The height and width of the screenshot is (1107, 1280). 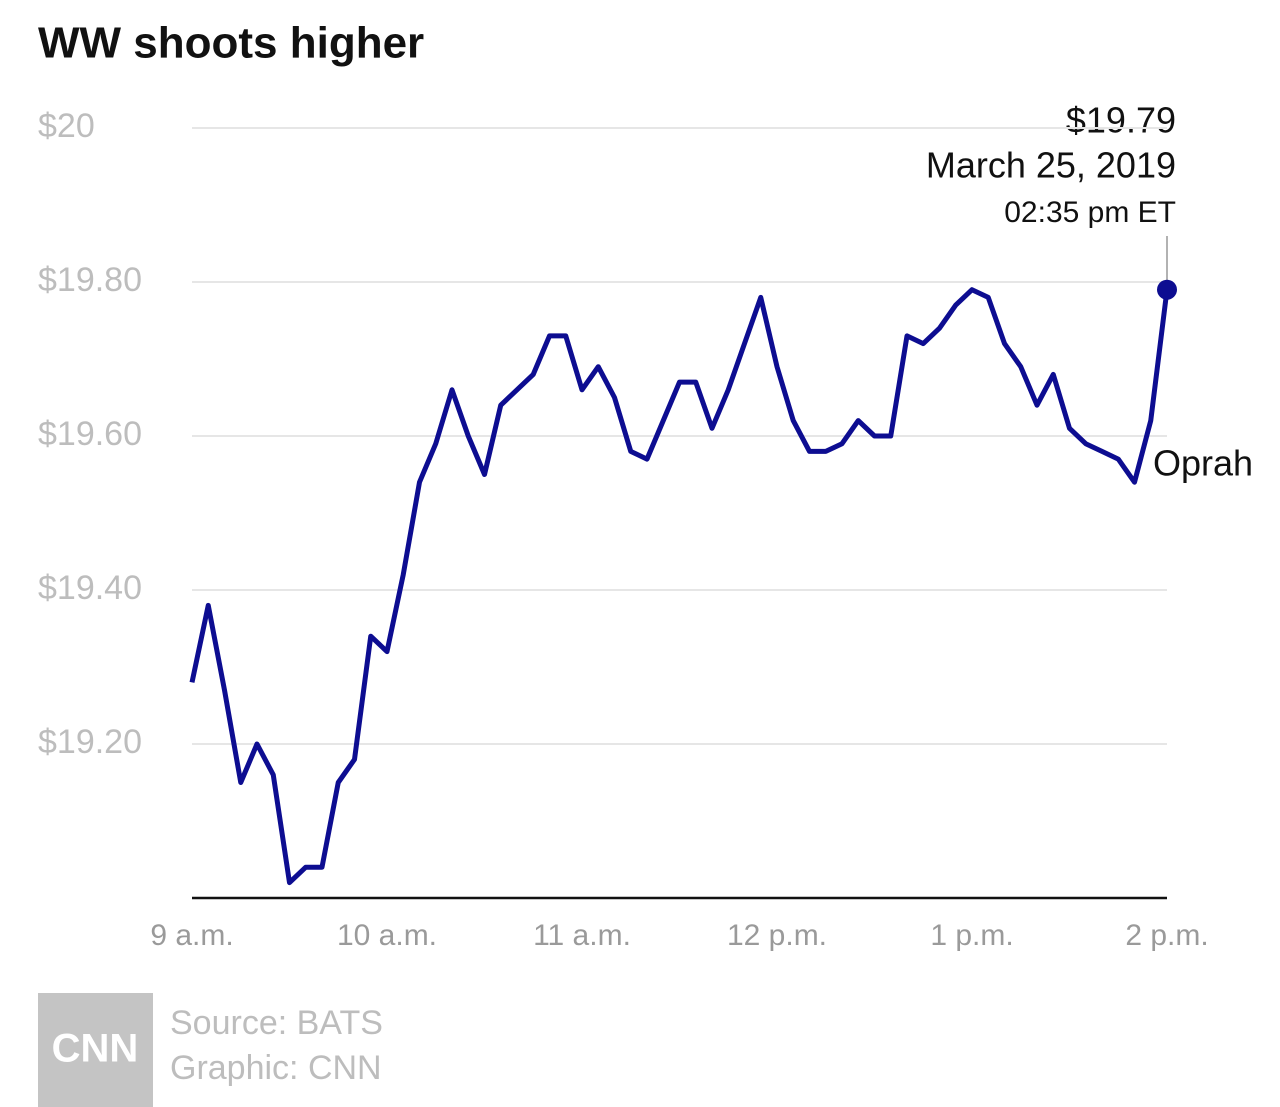 What do you see at coordinates (66, 126) in the screenshot?
I see `y-tick-label: $20` at bounding box center [66, 126].